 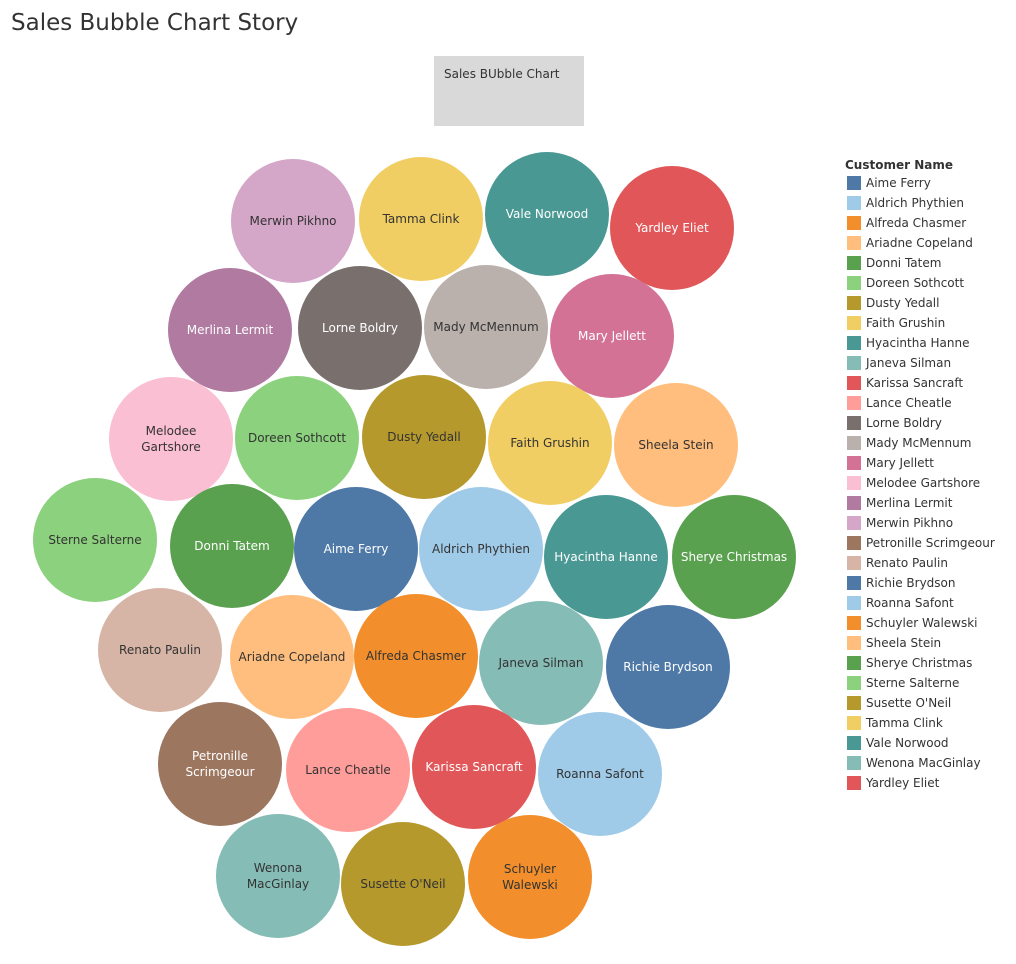 I want to click on bubble-karissa-sancraft: Karissa Sancraft, so click(x=474, y=767).